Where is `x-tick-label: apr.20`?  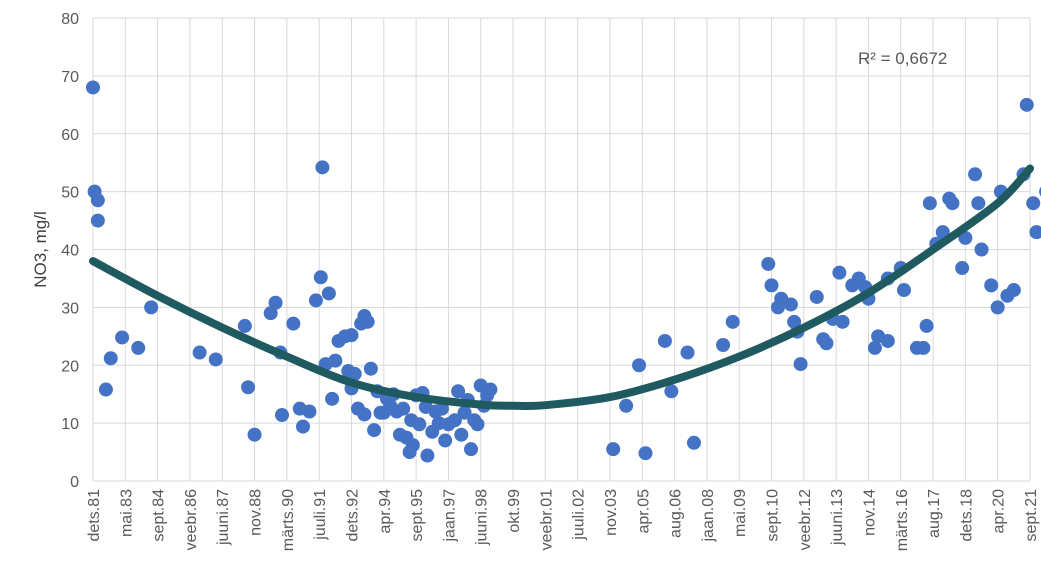 x-tick-label: apr.20 is located at coordinates (999, 511).